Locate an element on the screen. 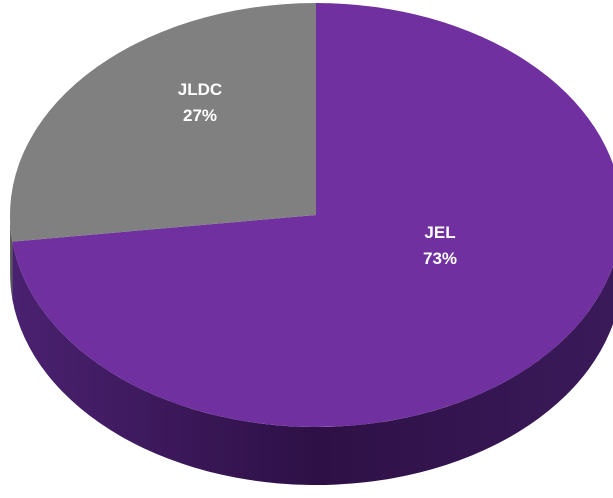 The image size is (613, 498). slice-label-jldc: JLDC is located at coordinates (200, 89).